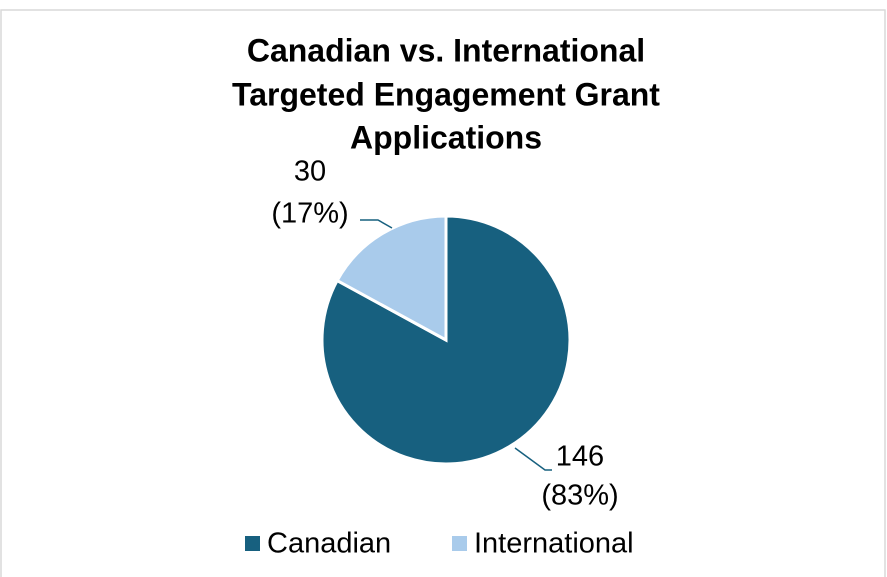 The width and height of the screenshot is (887, 577). What do you see at coordinates (310, 172) in the screenshot?
I see `data-label: 30` at bounding box center [310, 172].